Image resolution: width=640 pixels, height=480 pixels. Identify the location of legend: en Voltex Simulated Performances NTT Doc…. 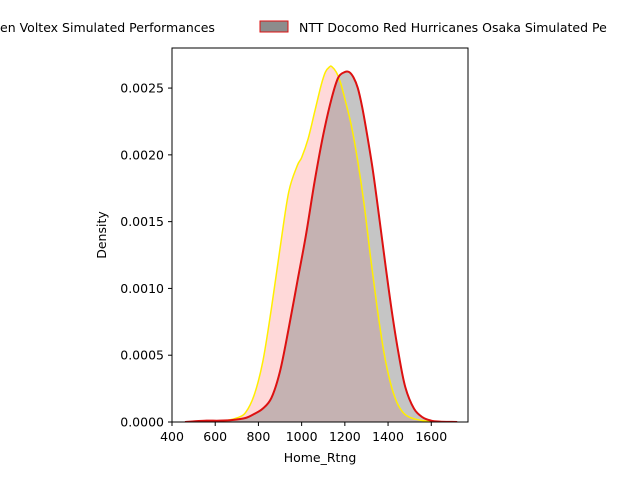
(303, 27).